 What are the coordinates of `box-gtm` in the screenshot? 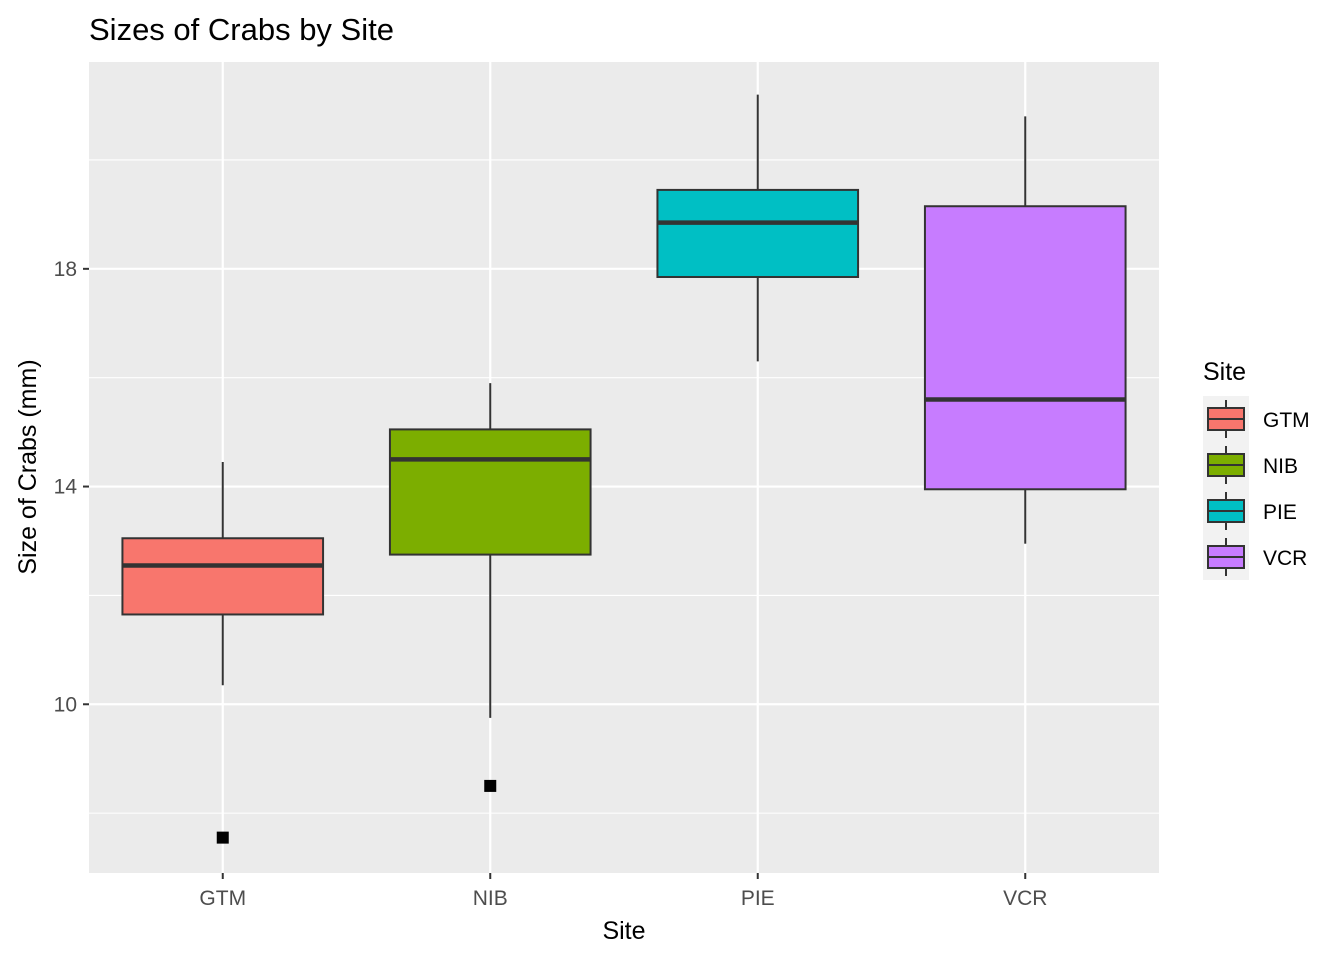 It's located at (223, 653).